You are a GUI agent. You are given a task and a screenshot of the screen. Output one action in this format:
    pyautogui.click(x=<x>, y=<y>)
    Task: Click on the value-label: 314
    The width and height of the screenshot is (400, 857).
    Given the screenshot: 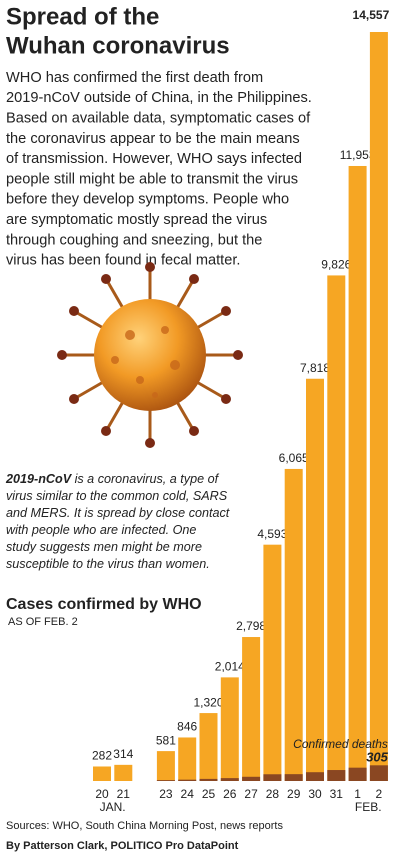 What is the action you would take?
    pyautogui.click(x=123, y=754)
    